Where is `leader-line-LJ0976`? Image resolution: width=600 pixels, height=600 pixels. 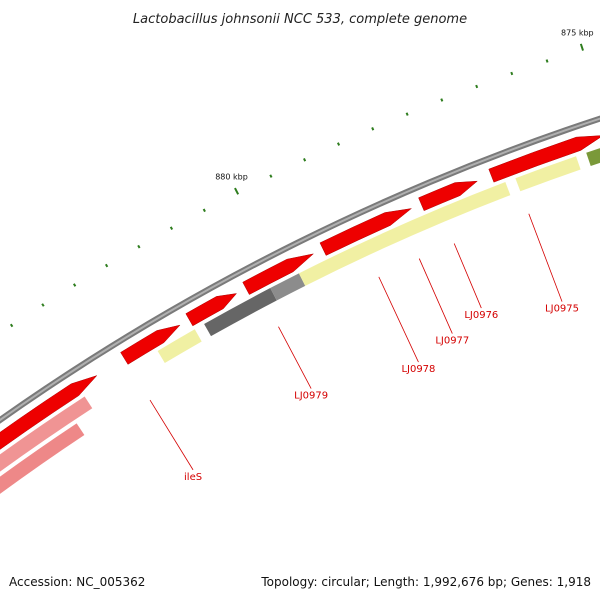 leader-line-LJ0976 is located at coordinates (467, 276).